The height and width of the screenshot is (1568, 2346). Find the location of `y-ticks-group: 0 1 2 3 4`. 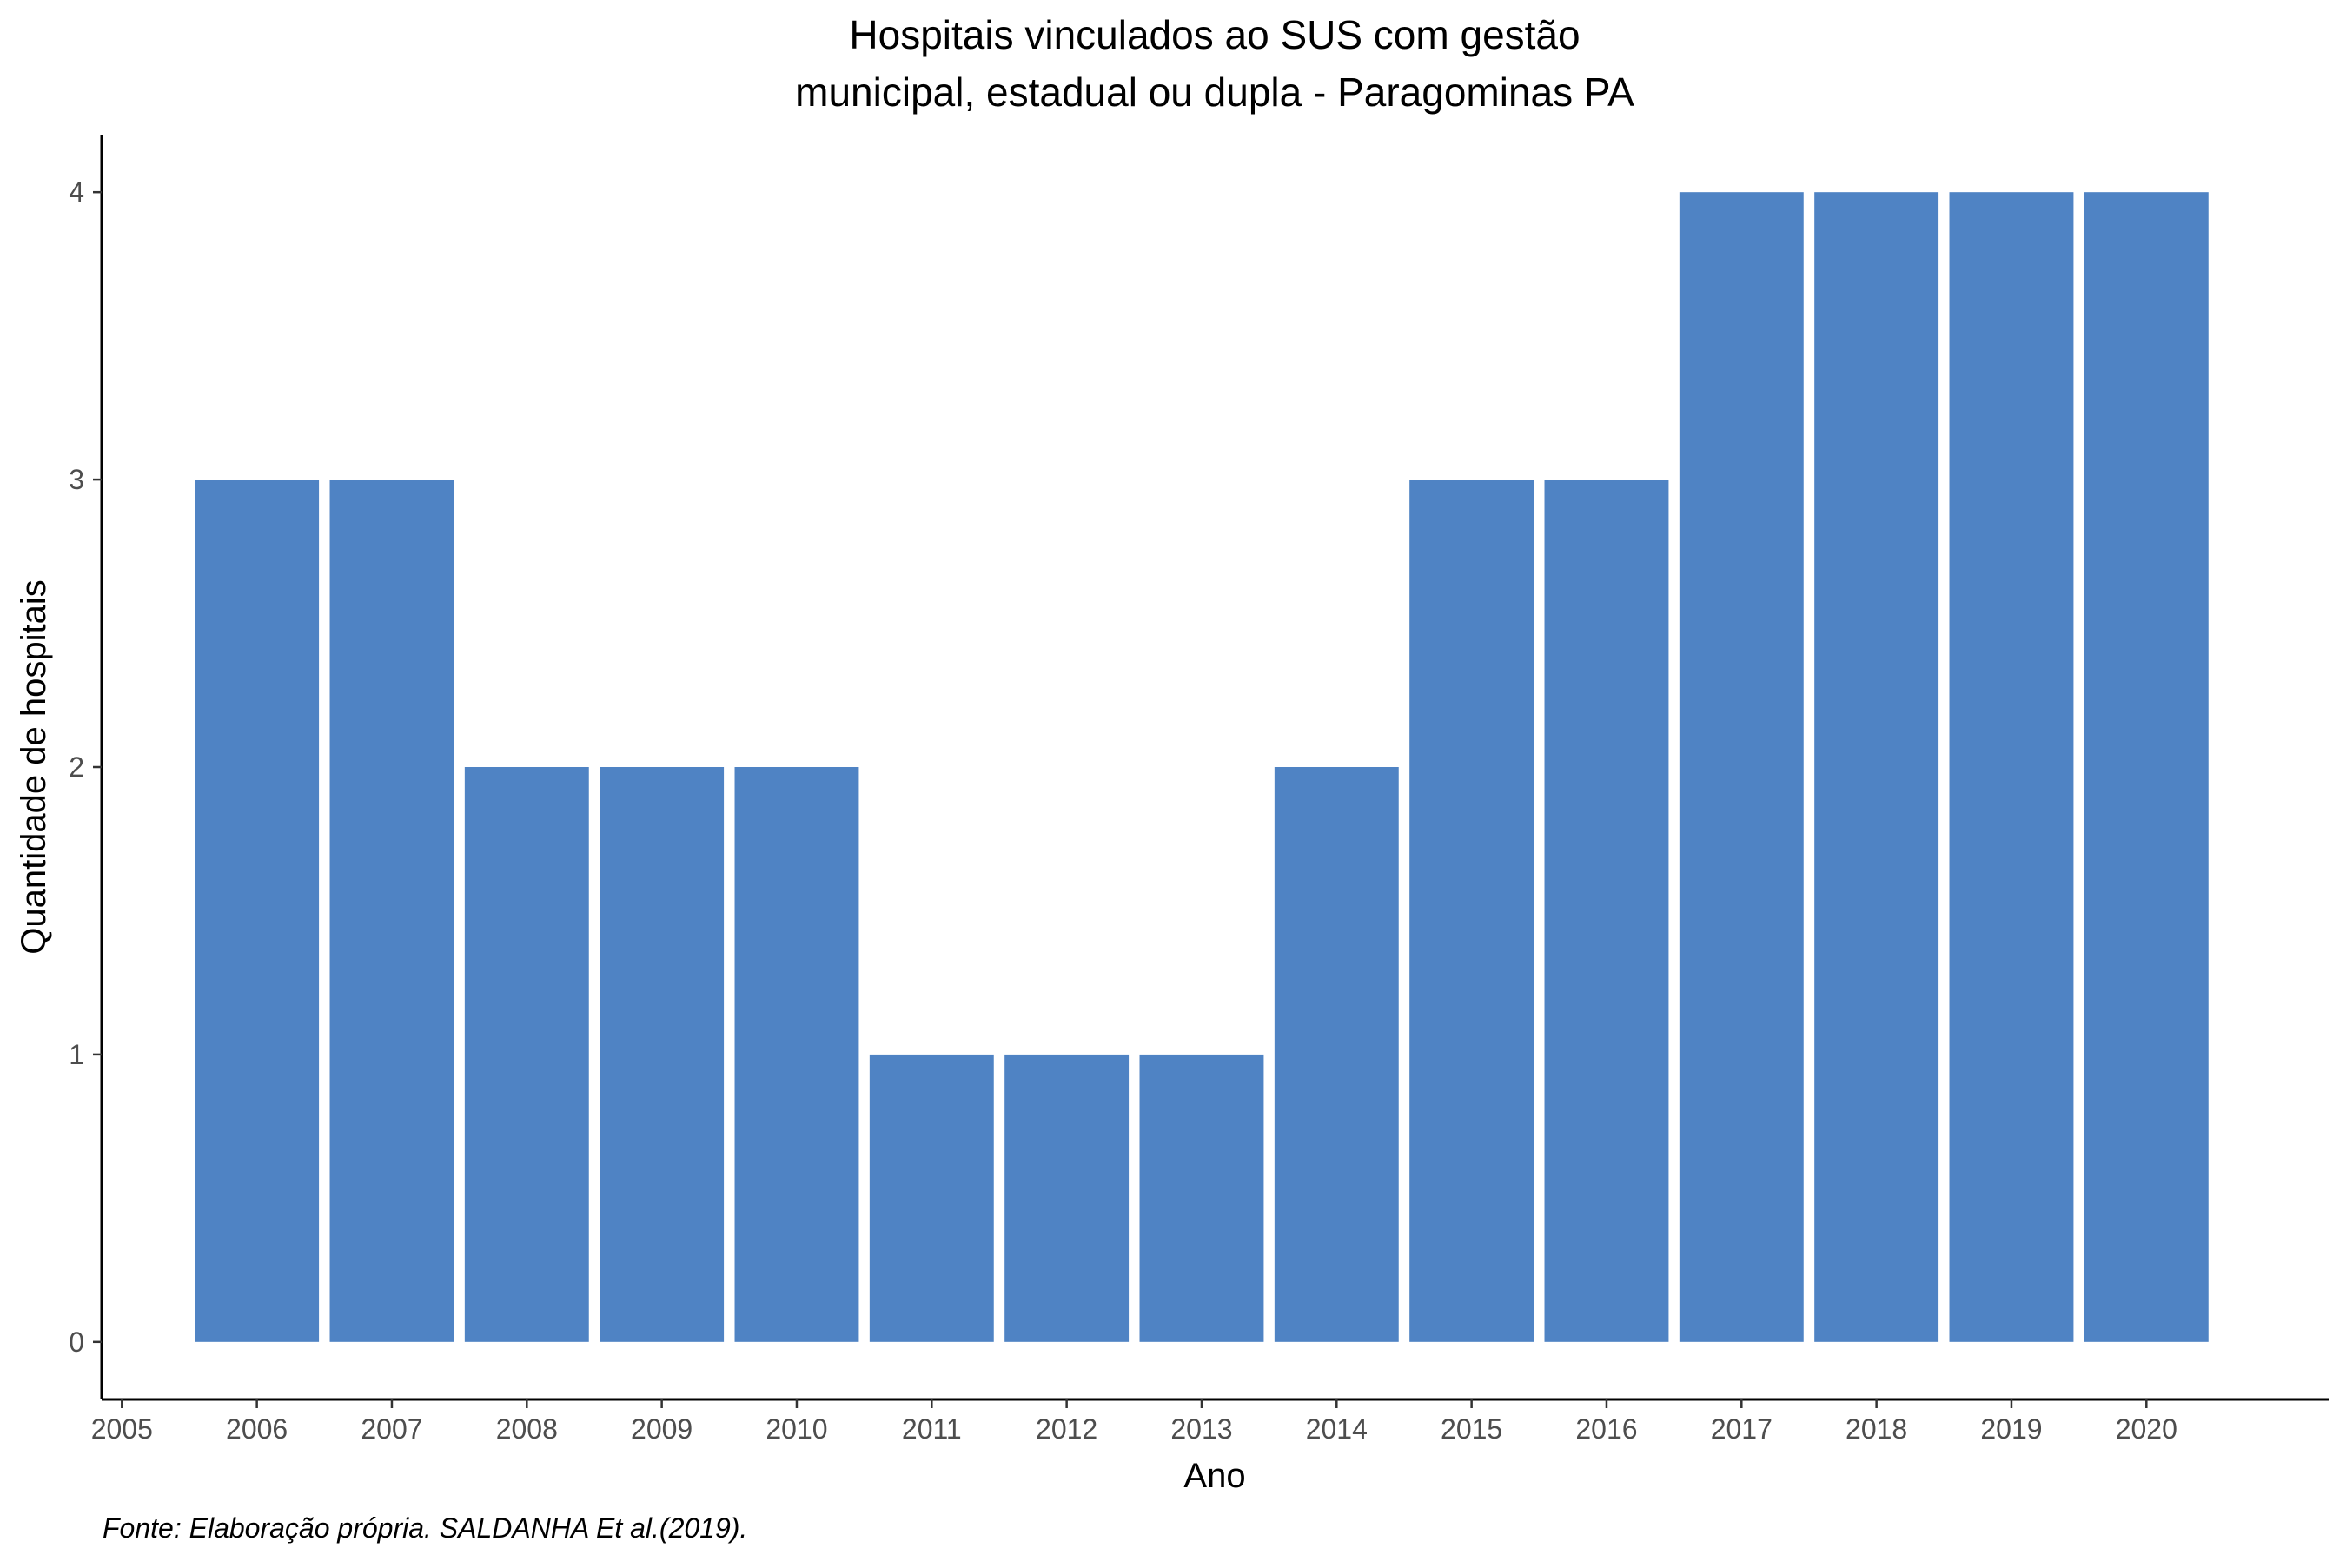

y-ticks-group: 0 1 2 3 4 is located at coordinates (85, 767).